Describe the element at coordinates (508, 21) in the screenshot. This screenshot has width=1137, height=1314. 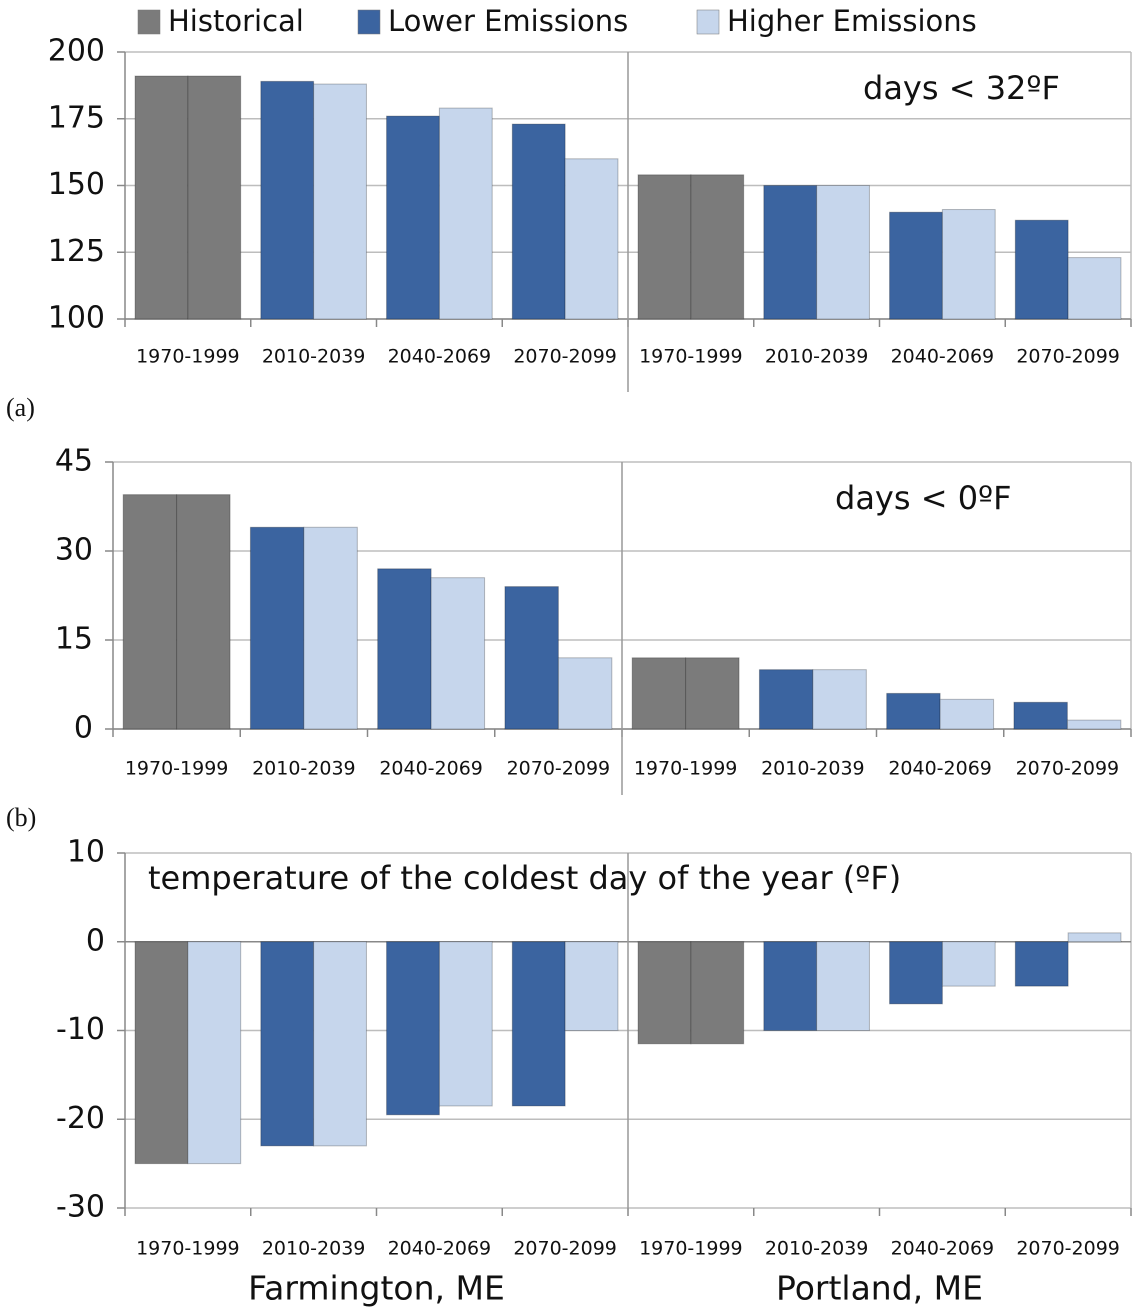
I see `legend-label: Lower Emissions` at that location.